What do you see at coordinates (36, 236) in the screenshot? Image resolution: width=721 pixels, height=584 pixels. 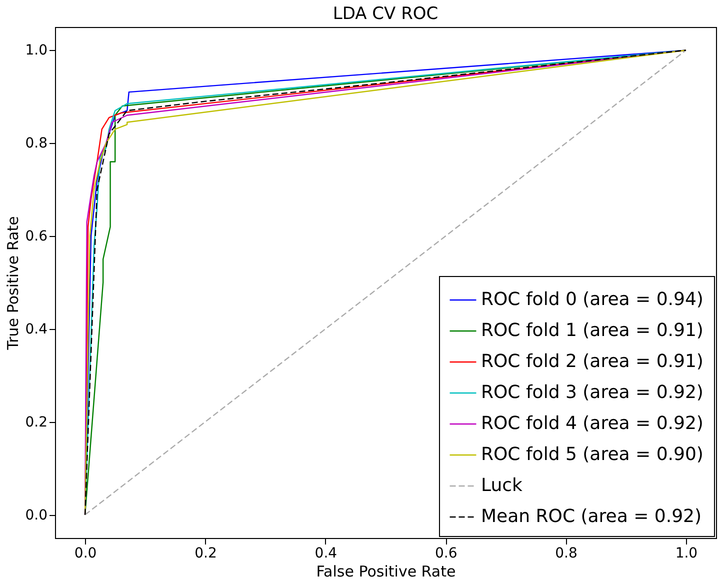 I see `y-tick-label: 0.6` at bounding box center [36, 236].